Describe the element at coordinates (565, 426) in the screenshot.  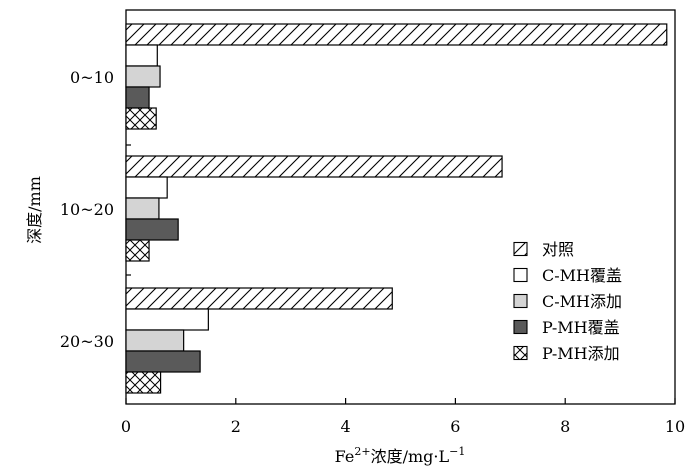
I see `x-tick-label: 8` at that location.